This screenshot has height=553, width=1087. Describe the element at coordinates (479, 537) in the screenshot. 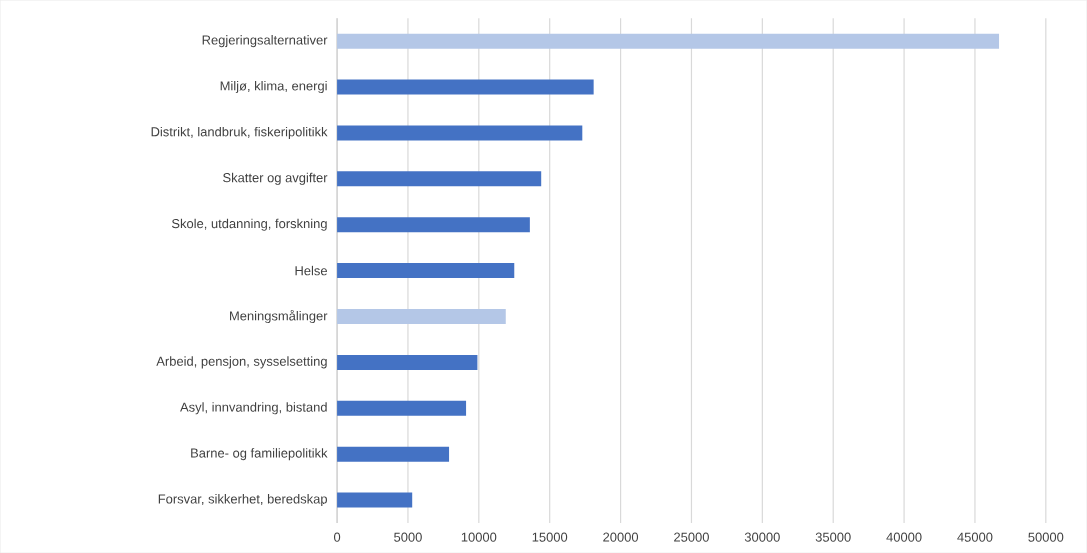

I see `x-tick-label: 10000` at that location.